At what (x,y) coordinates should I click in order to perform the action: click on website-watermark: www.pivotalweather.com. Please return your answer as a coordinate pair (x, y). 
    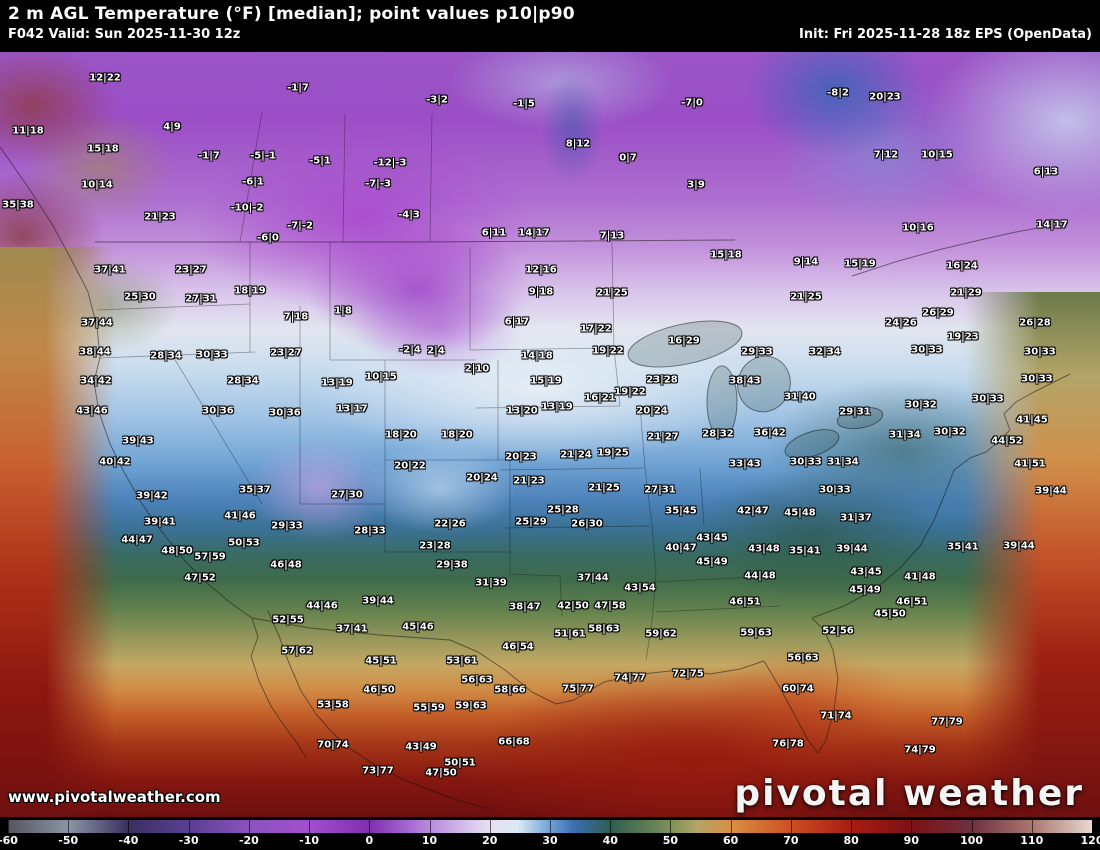
    Looking at the image, I should click on (114, 797).